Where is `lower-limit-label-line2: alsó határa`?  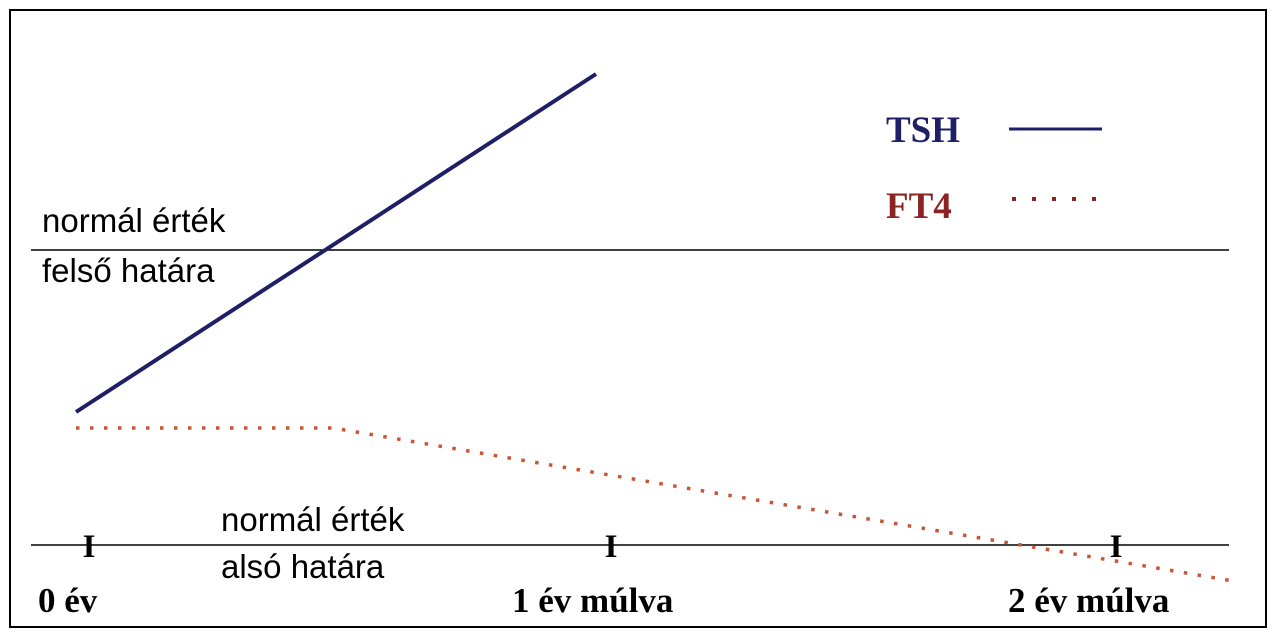 lower-limit-label-line2: alsó határa is located at coordinates (303, 566).